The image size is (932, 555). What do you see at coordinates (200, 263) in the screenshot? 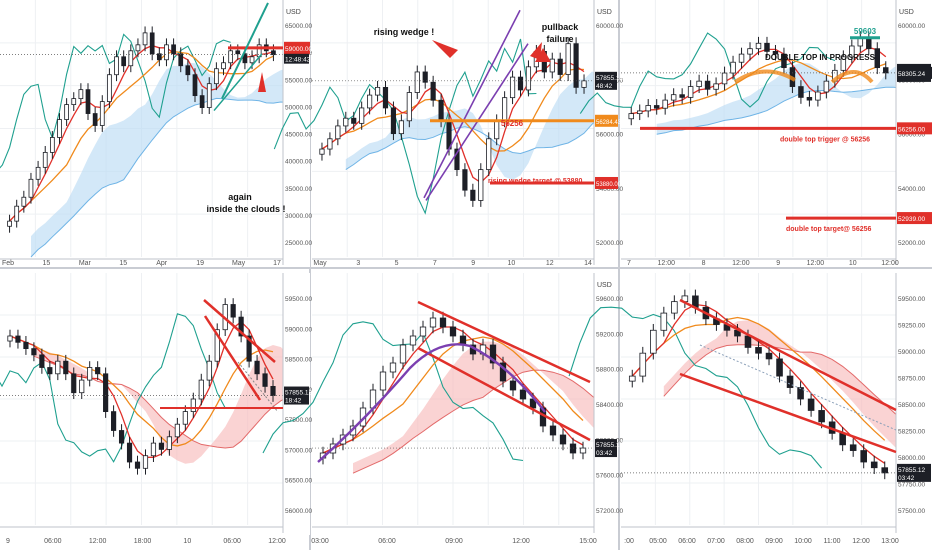
I see `time-tick-label: 19` at bounding box center [200, 263].